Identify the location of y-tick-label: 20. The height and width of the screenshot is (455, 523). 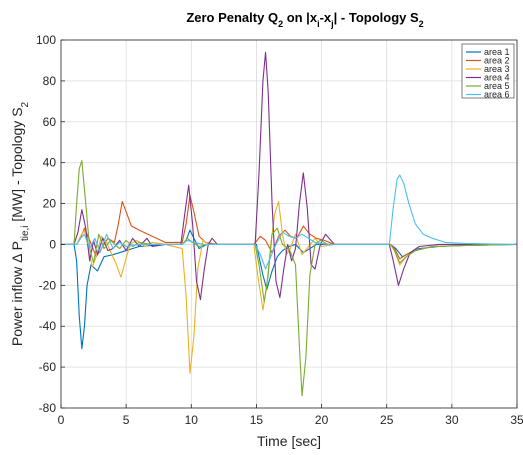
(50, 204).